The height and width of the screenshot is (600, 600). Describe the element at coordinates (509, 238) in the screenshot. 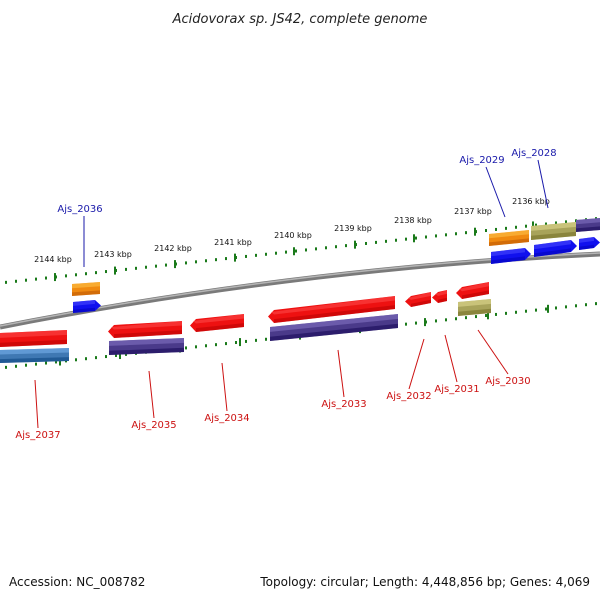

I see `gene-ajs-2029-arrow` at that location.